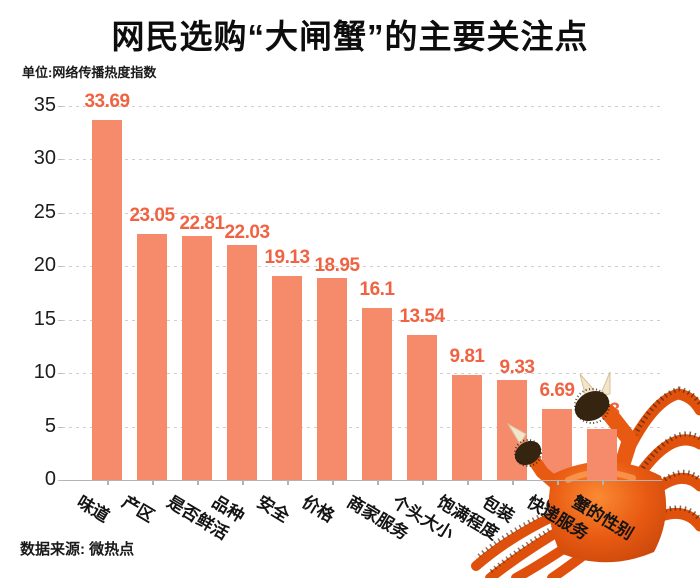 The image size is (700, 578). Describe the element at coordinates (602, 454) in the screenshot. I see `bar-蟹的性别` at that location.